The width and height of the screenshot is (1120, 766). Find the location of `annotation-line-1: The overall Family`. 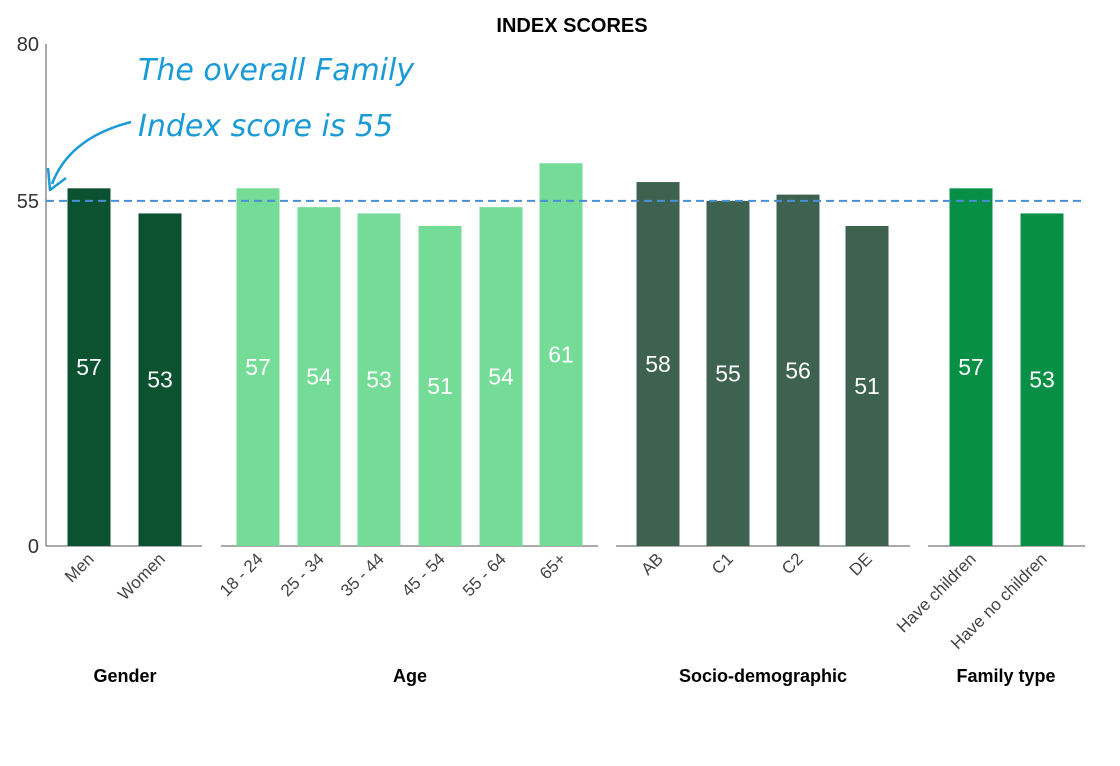

annotation-line-1: The overall Family is located at coordinates (276, 70).